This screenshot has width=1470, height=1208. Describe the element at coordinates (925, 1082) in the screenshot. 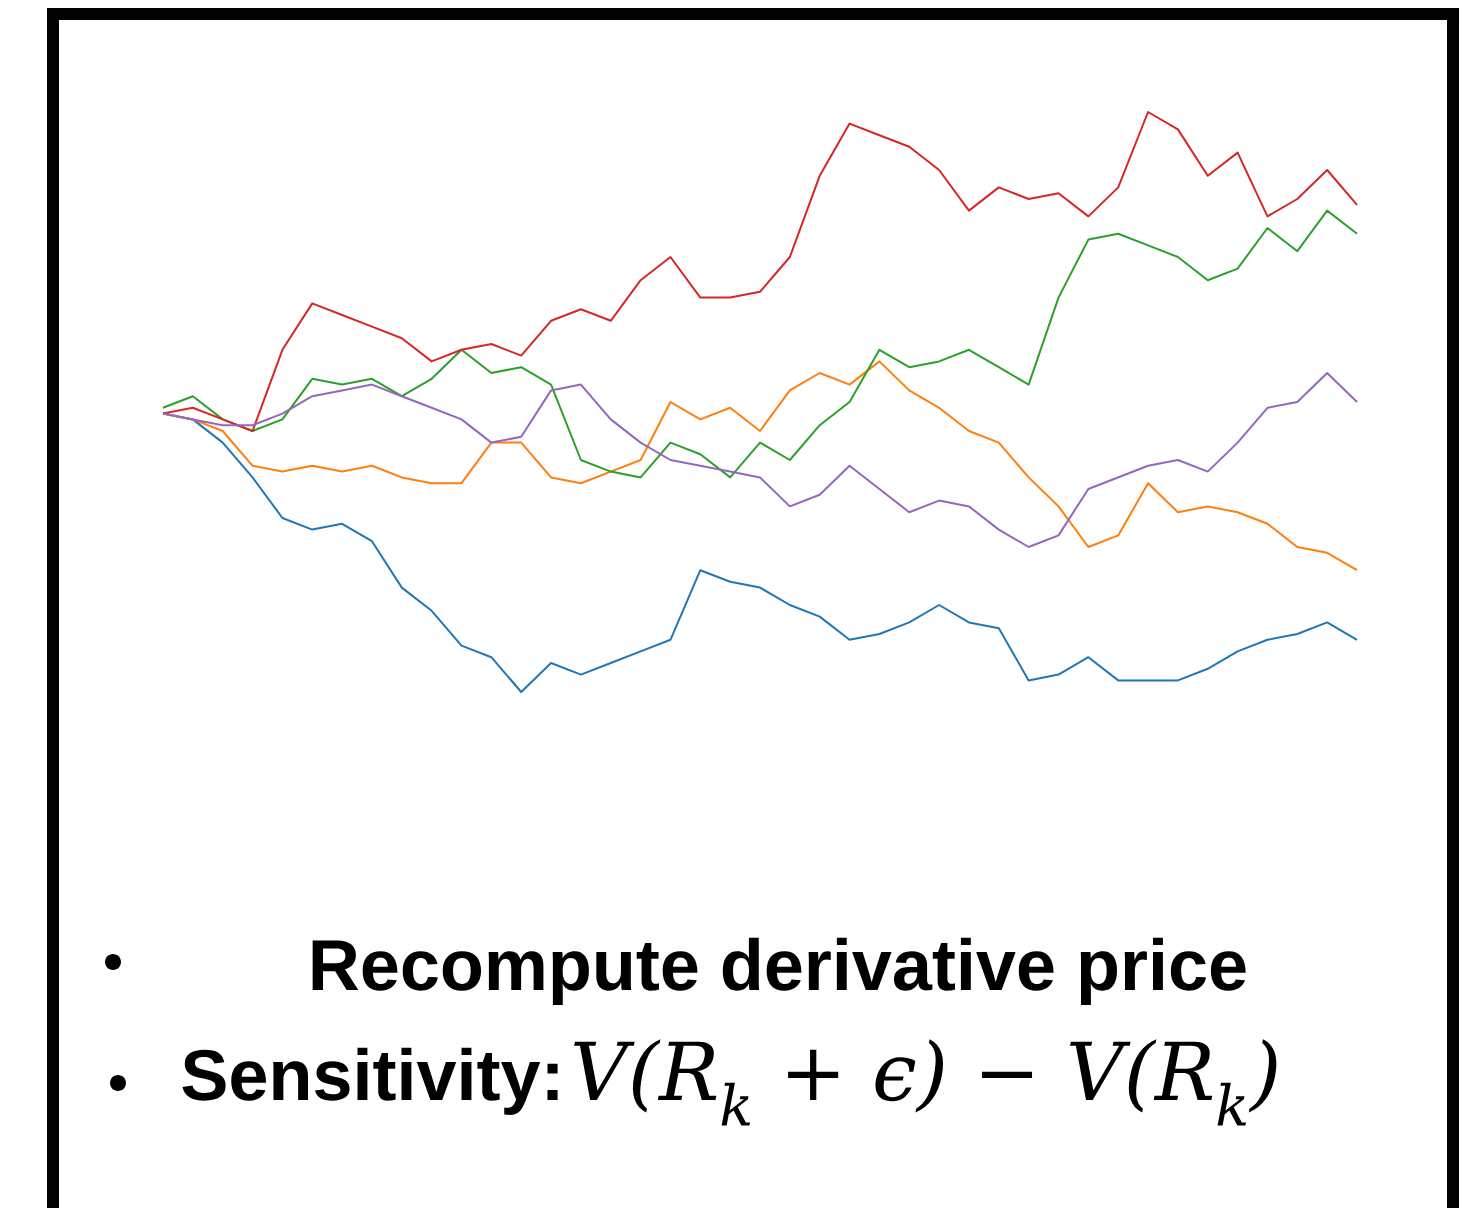

I see `text: V(R$_{k}$ + ϵ) − V(R$_{k}$)` at that location.